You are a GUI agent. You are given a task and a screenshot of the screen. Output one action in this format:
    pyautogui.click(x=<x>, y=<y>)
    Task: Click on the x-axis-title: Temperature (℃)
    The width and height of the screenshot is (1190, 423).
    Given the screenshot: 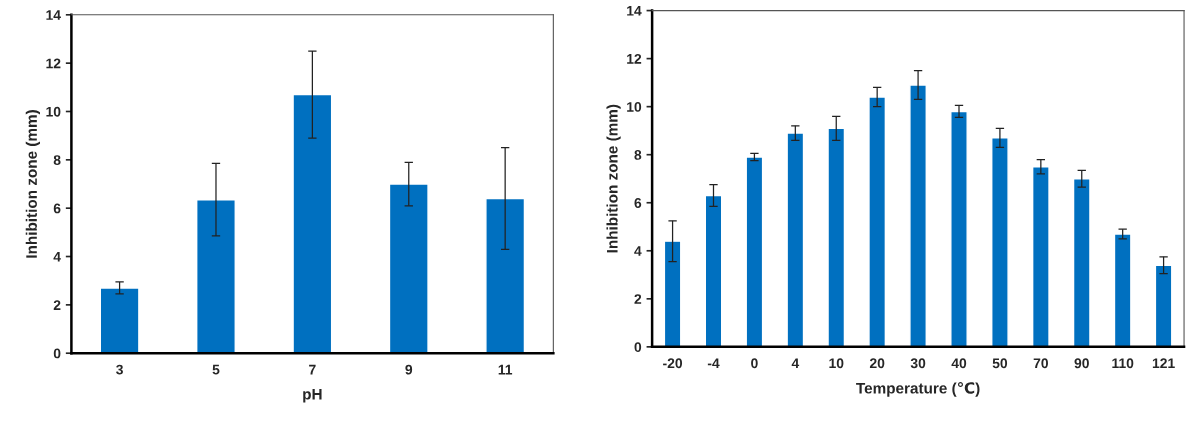 What is the action you would take?
    pyautogui.click(x=918, y=389)
    